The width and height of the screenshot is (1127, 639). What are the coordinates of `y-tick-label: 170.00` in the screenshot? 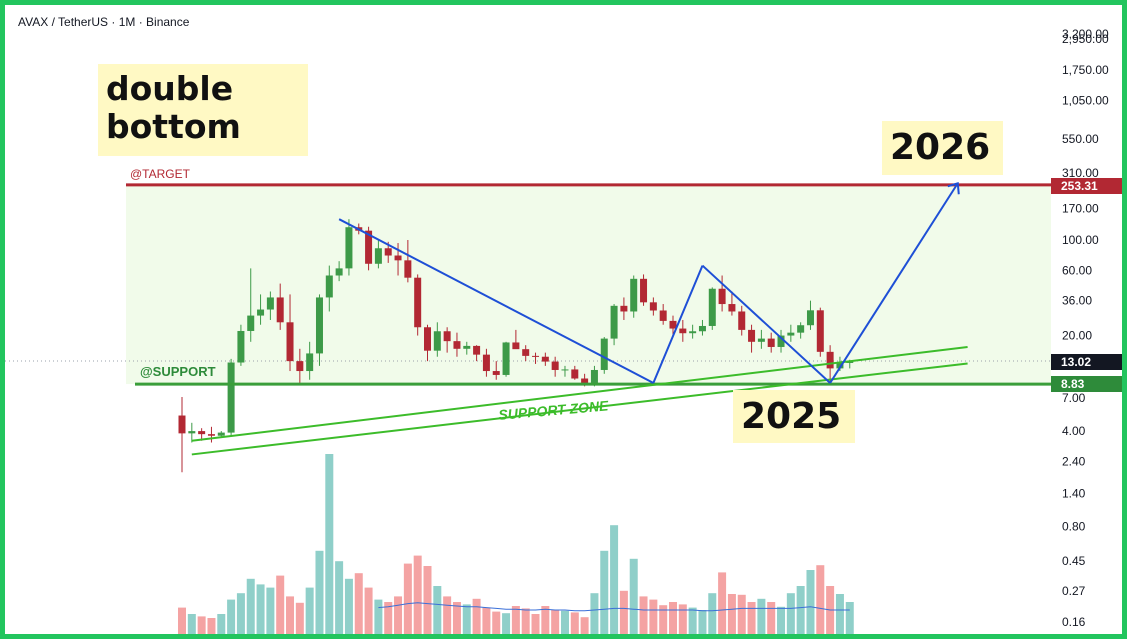 It's located at (1080, 208).